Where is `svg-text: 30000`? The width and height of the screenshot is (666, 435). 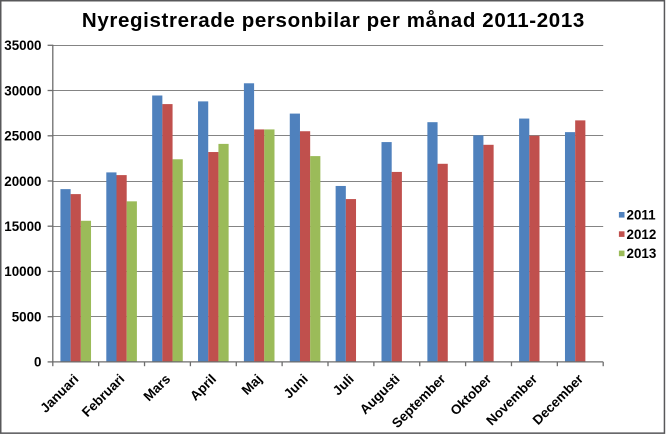 svg-text: 30000 is located at coordinates (22, 90).